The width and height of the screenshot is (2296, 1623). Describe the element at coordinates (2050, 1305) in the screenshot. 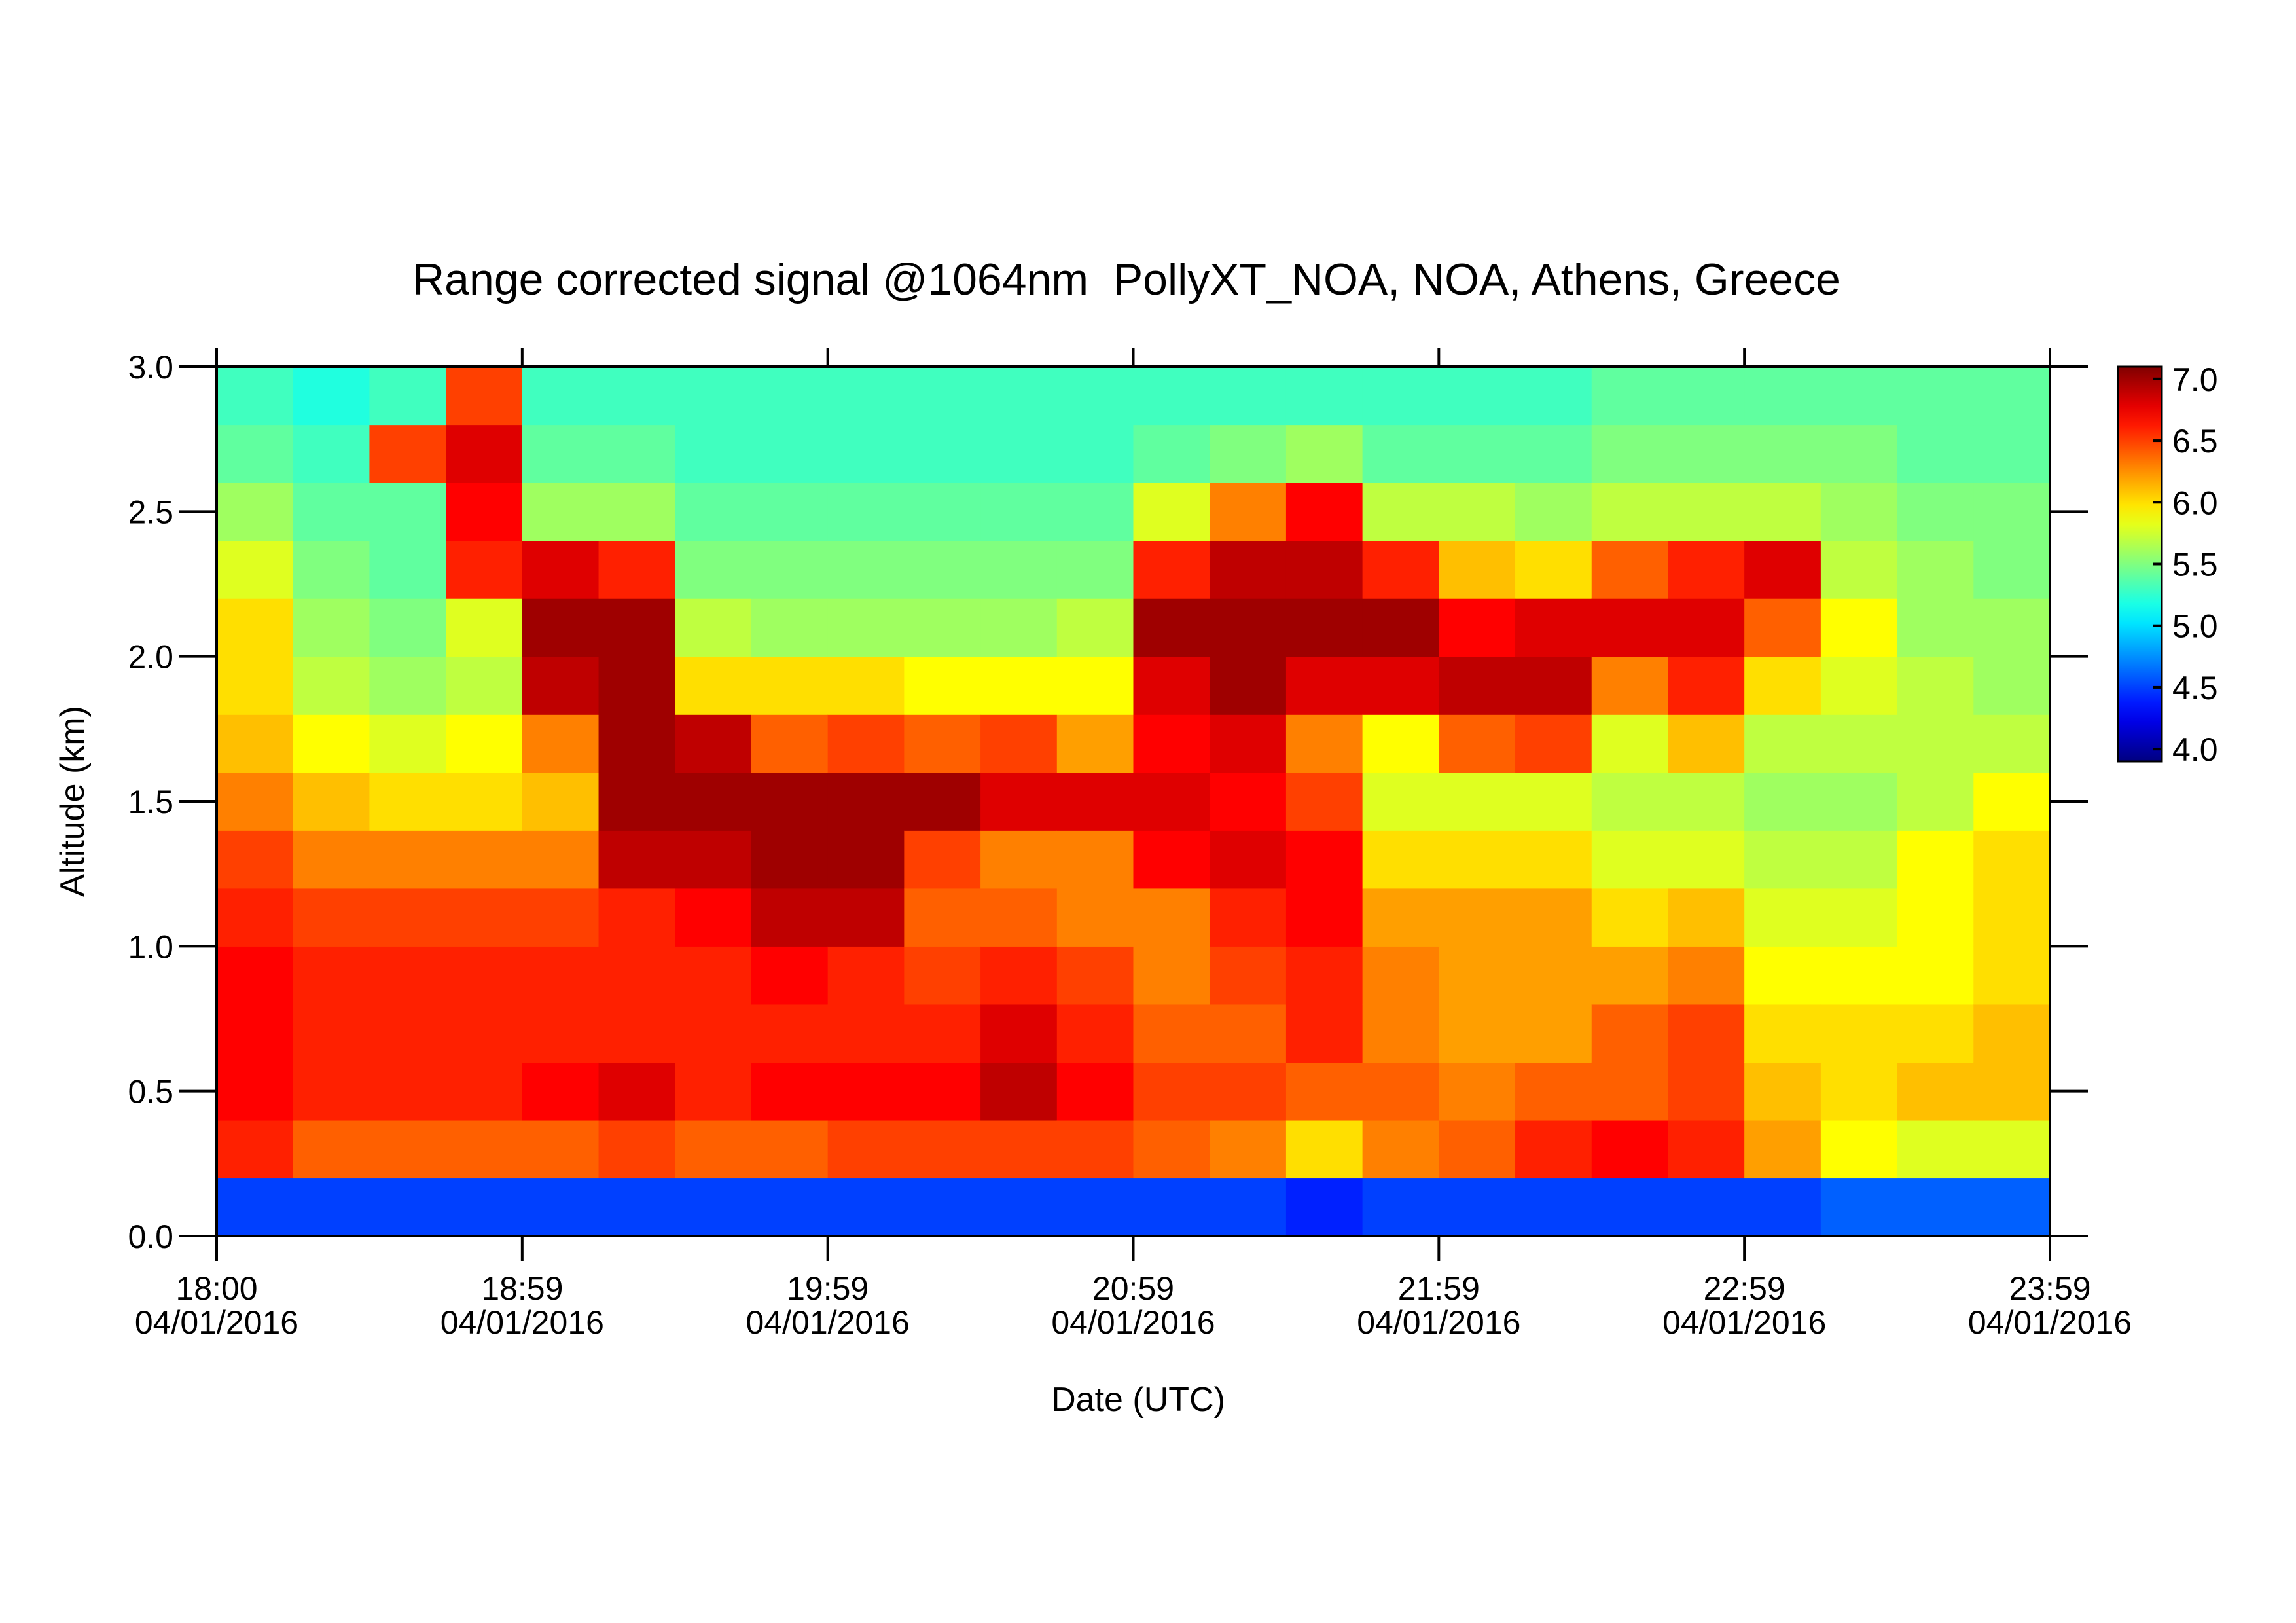

I see `x-tick-label: 23:59 04/01/2016` at that location.